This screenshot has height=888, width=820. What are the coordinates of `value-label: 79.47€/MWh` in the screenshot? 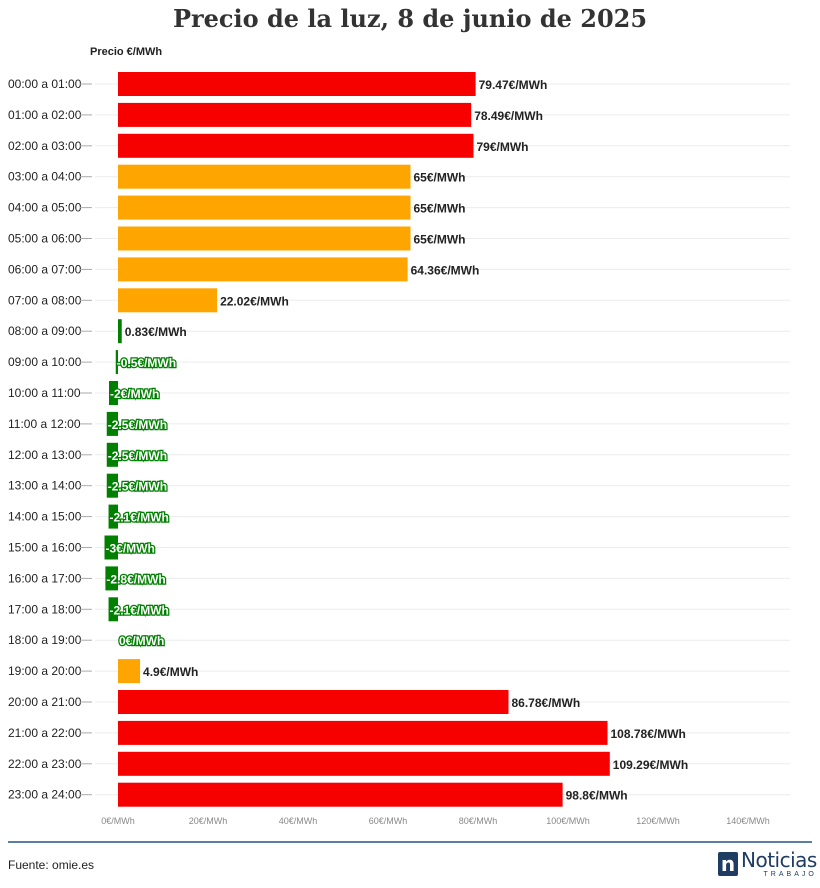 It's located at (513, 85).